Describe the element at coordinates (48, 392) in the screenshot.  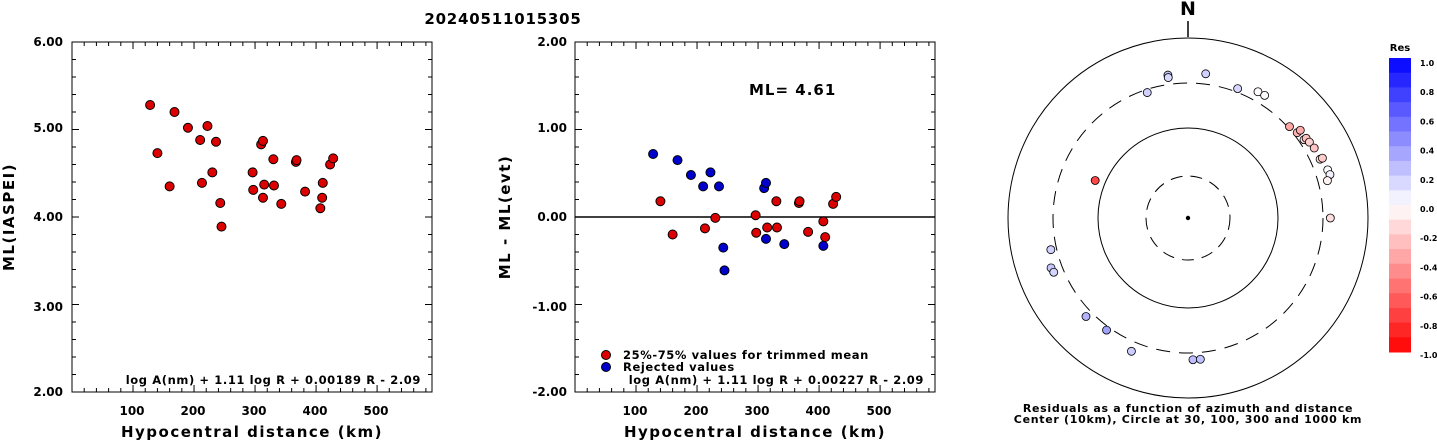
I see `plot1-ytick: 2.00` at that location.